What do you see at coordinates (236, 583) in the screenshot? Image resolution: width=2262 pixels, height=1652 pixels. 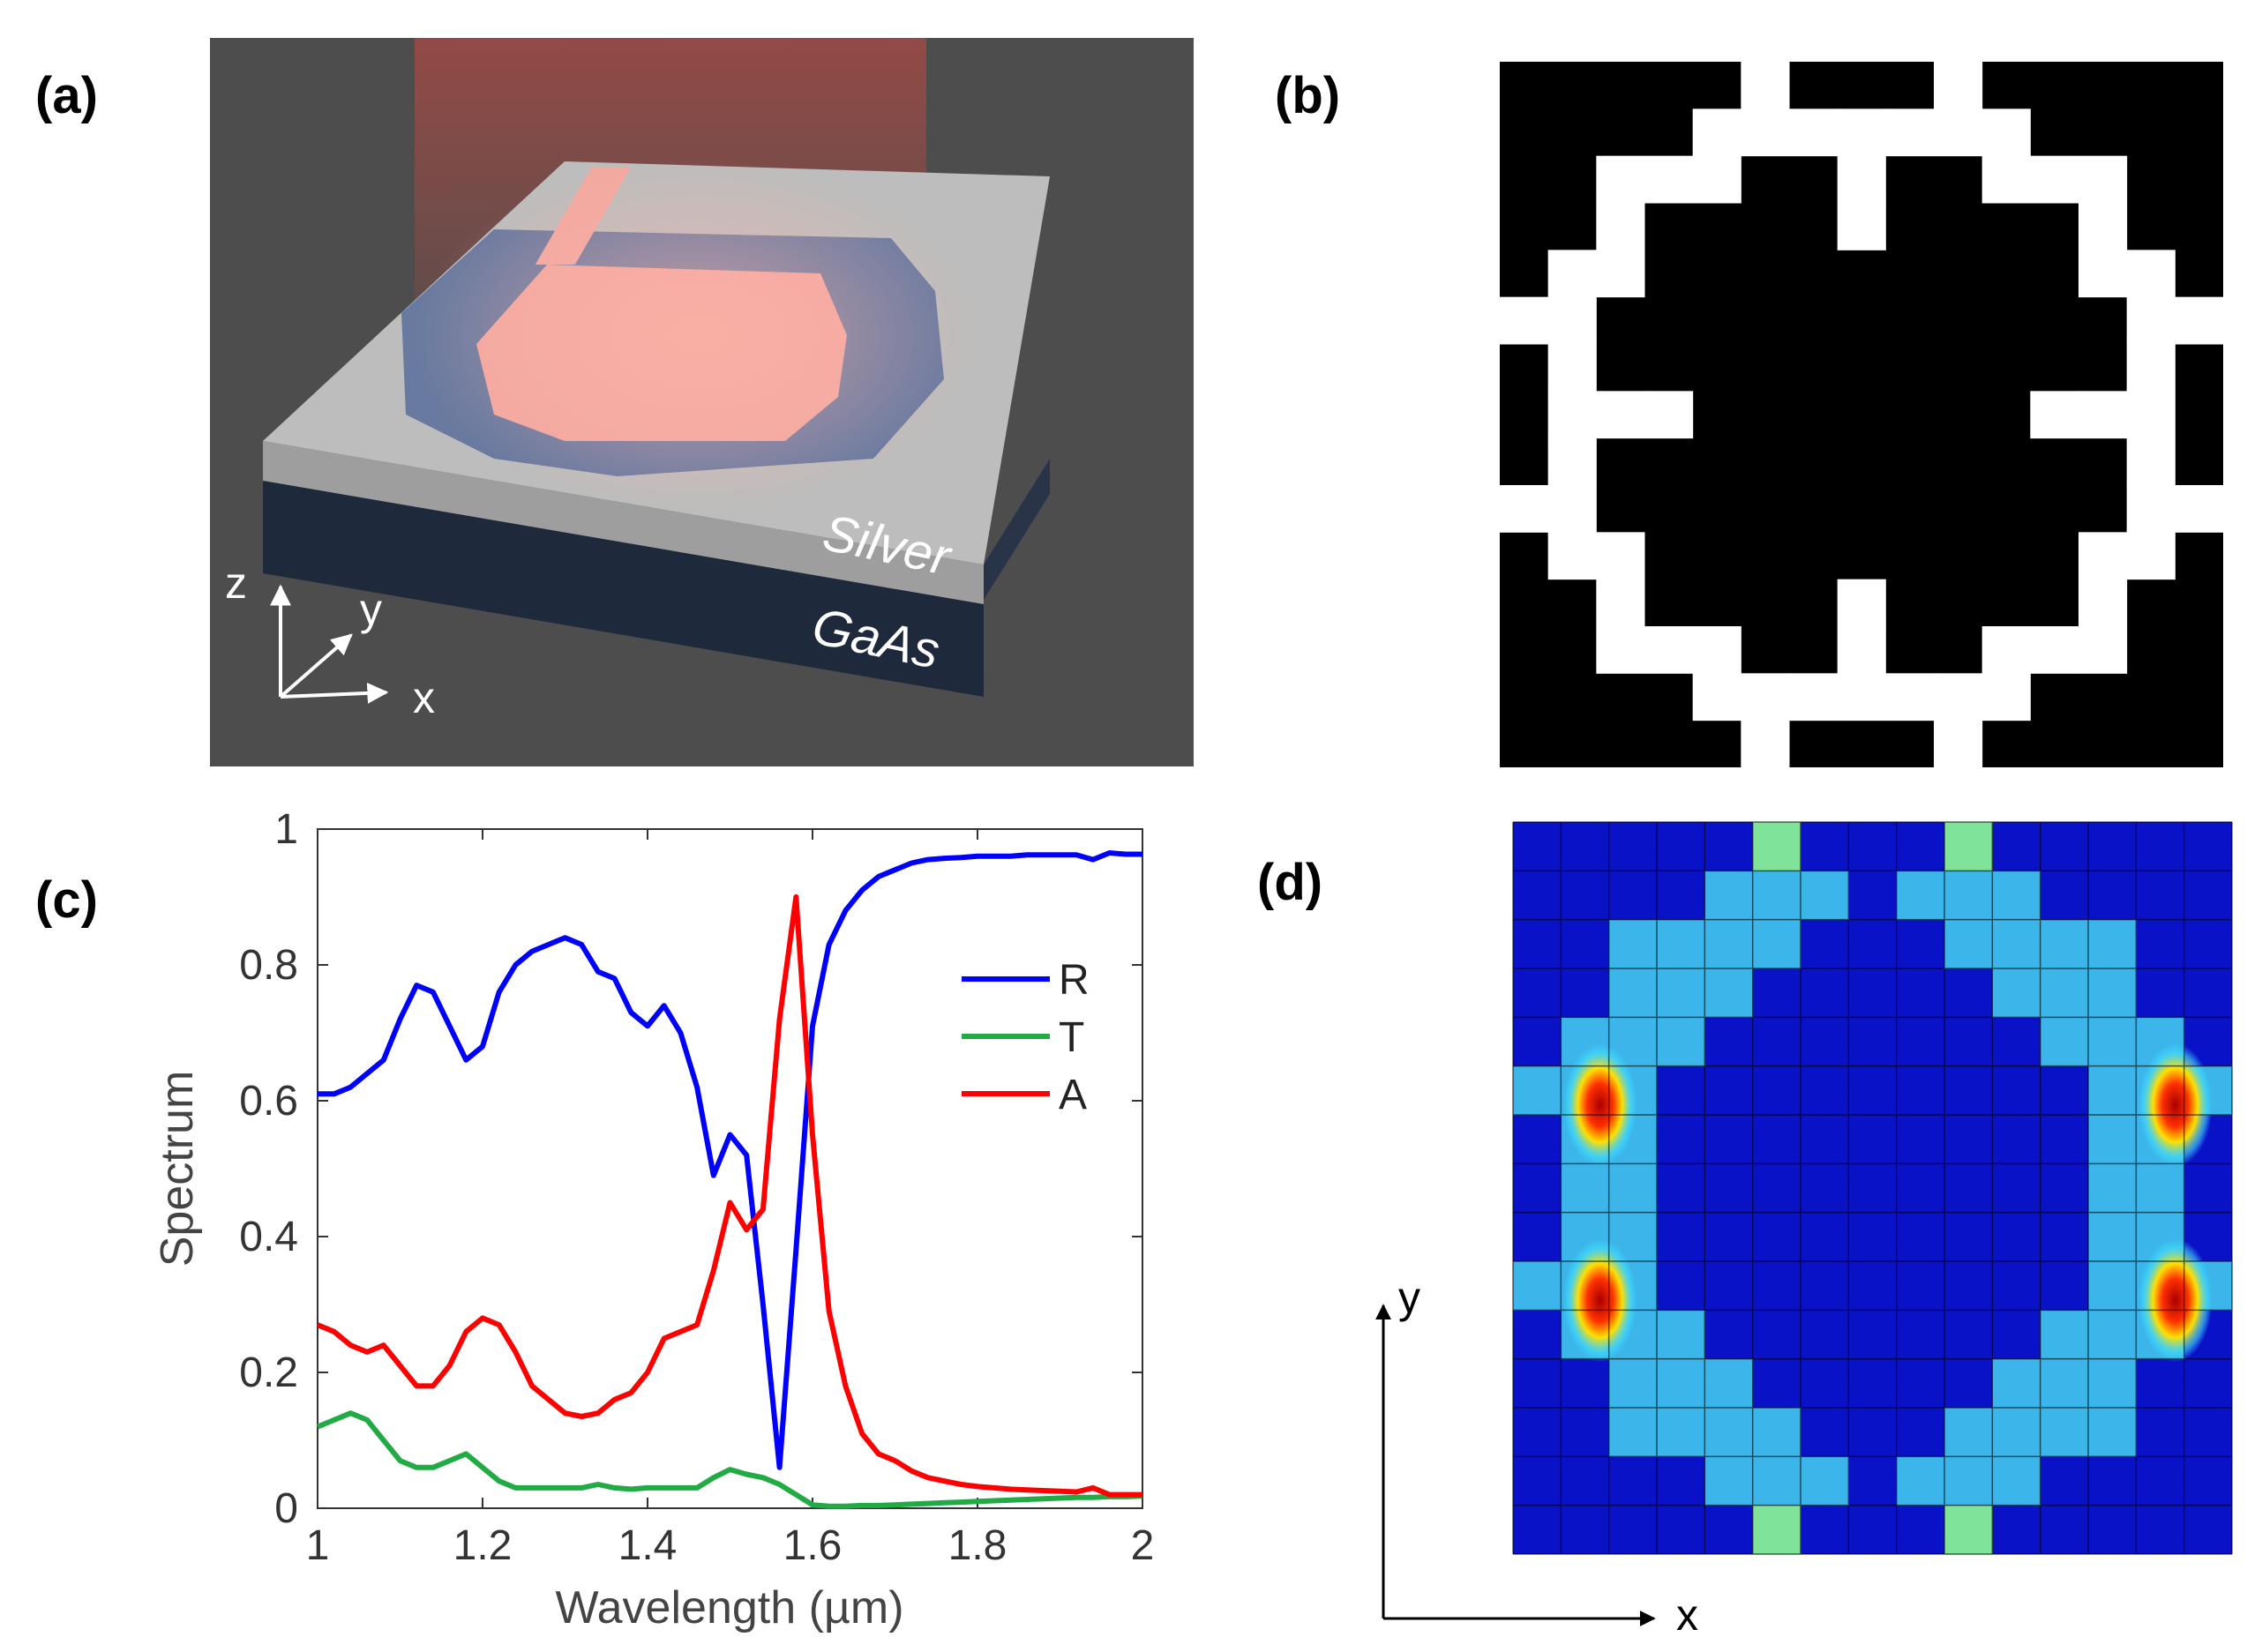 I see `z-axis-label: z` at bounding box center [236, 583].